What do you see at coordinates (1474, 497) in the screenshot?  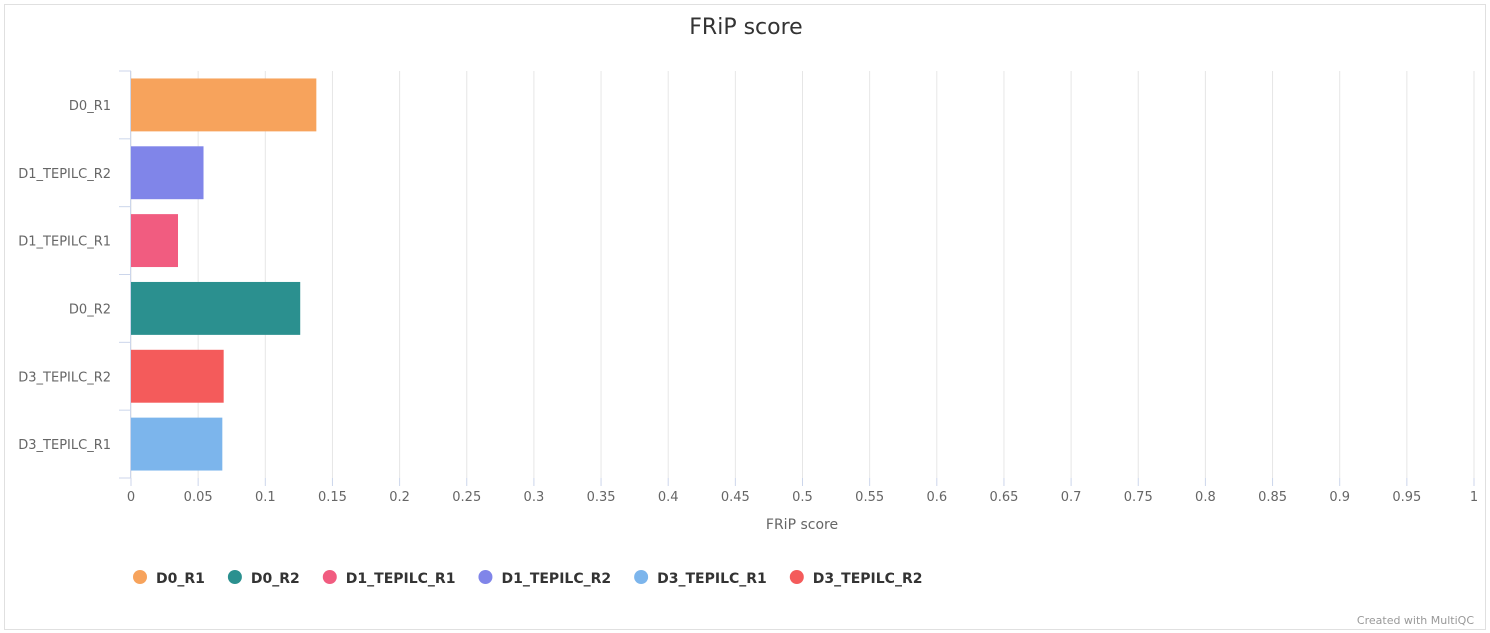 I see `x-tick-label: 1` at bounding box center [1474, 497].